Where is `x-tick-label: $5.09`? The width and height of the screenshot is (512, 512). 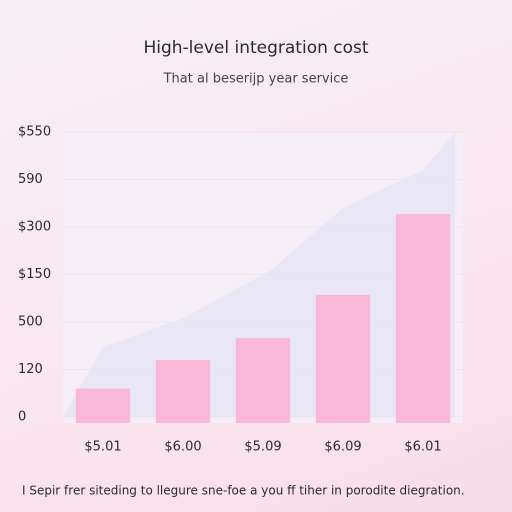
x-tick-label: $5.09 is located at coordinates (262, 447).